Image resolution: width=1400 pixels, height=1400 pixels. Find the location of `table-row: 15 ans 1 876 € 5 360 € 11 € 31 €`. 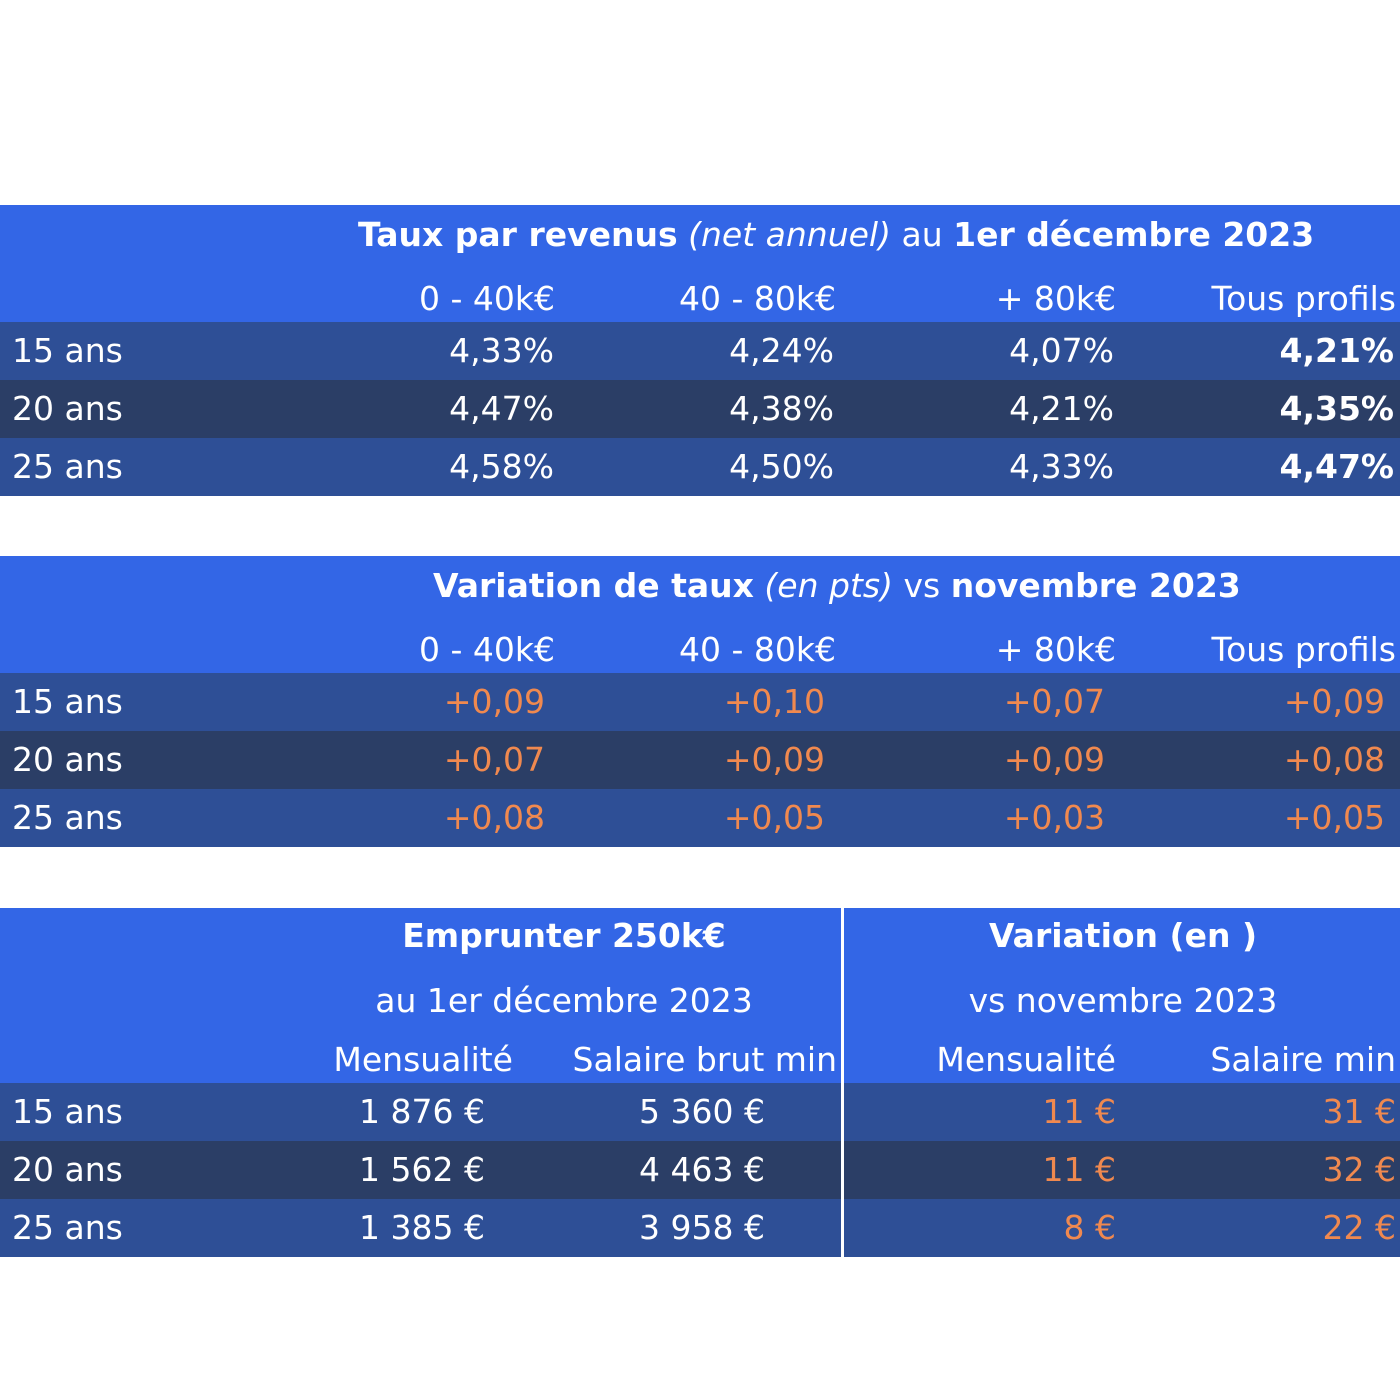

table-row: 15 ans 1 876 € 5 360 € 11 € 31 € is located at coordinates (700, 1112).